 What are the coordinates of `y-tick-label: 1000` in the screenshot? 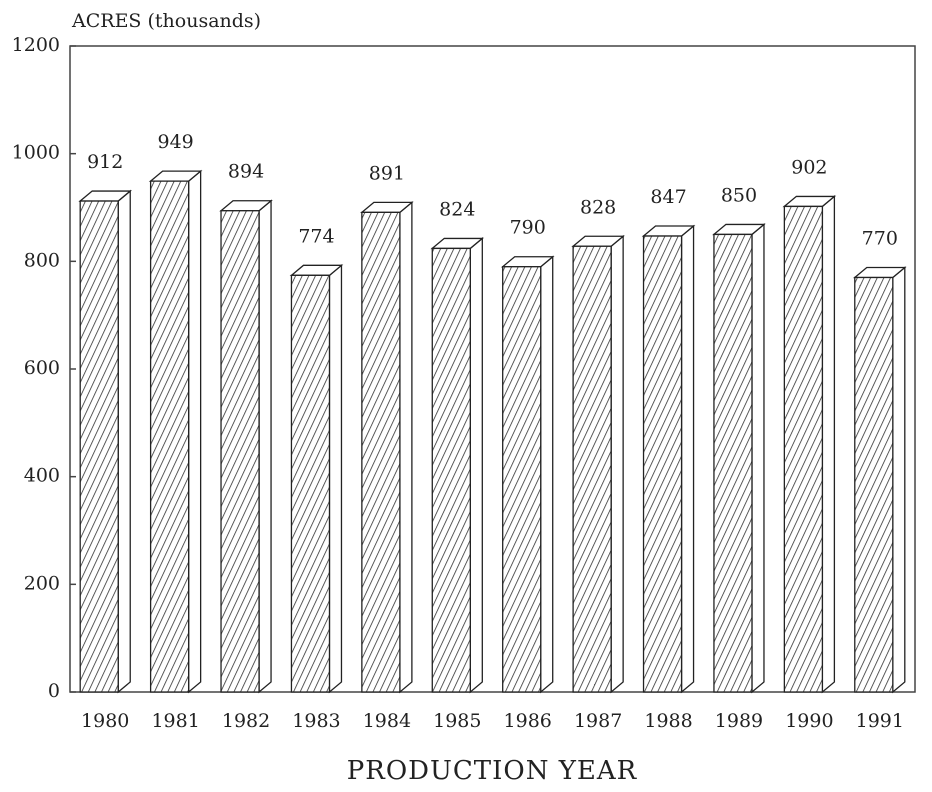 It's located at (36, 153).